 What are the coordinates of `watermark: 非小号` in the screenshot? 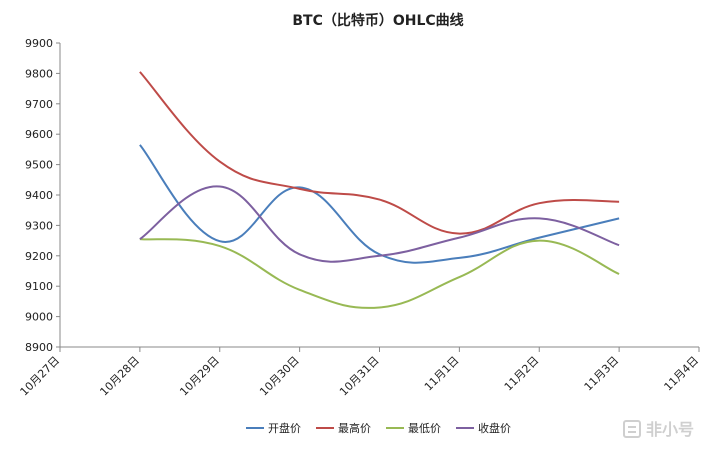 It's located at (658, 429).